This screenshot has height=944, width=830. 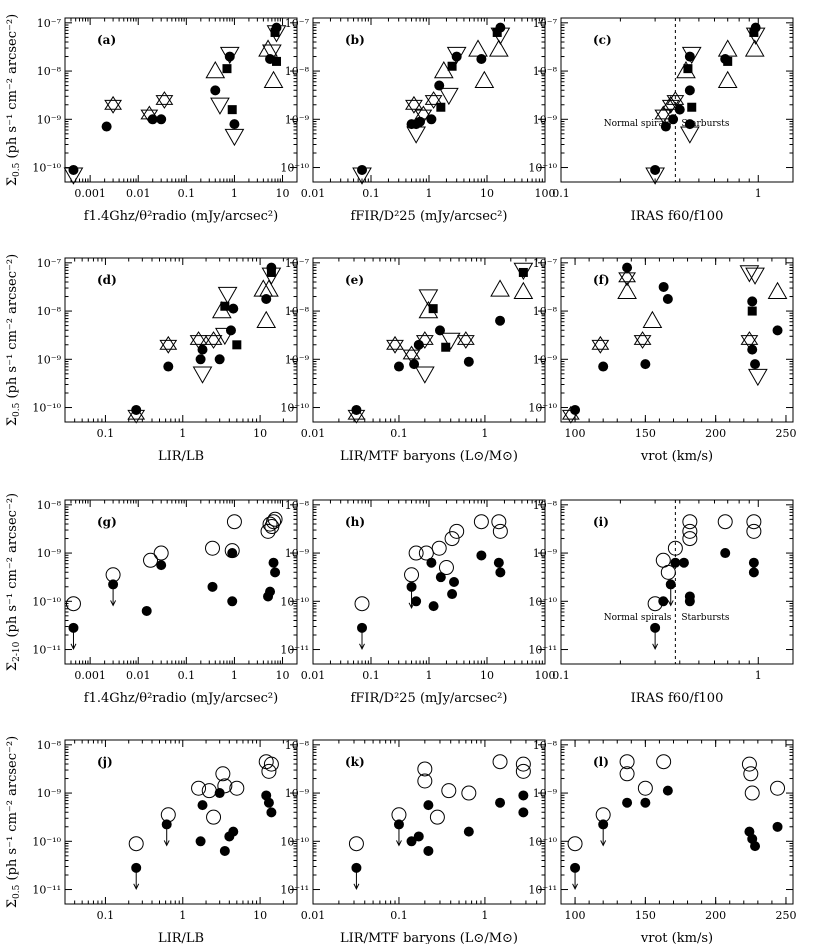 I want to click on x-axis-label: IRAS f60/f100, so click(x=677, y=698).